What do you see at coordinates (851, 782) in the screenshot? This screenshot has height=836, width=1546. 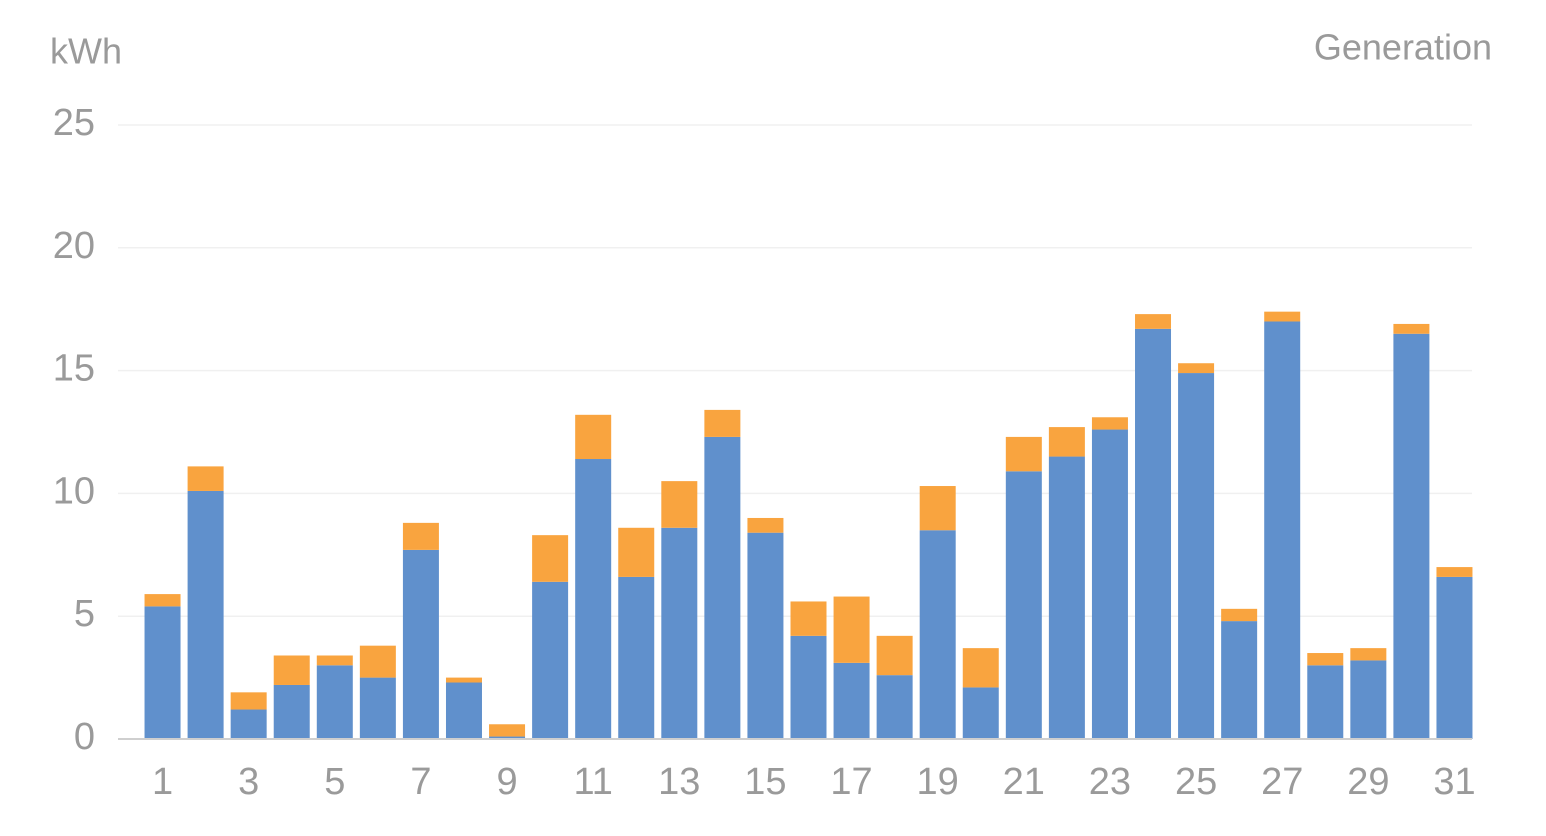 I see `x-tick-label: 17` at bounding box center [851, 782].